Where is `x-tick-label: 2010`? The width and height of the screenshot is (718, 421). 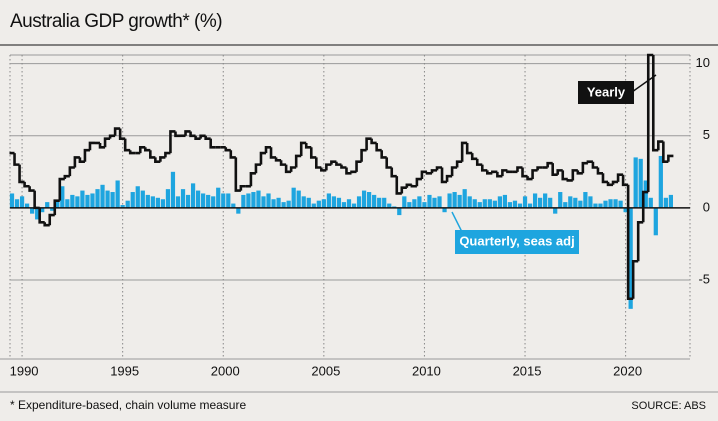 x-tick-label: 2010 is located at coordinates (426, 370).